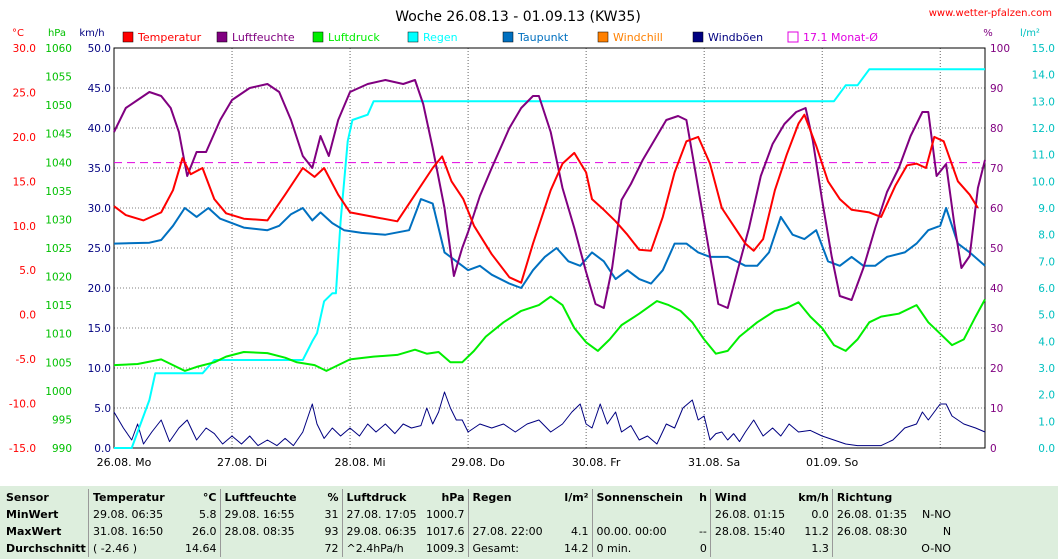 This screenshot has width=1058, height=559. Describe the element at coordinates (24, 227) in the screenshot. I see `y-tick-temp: 10.0` at that location.